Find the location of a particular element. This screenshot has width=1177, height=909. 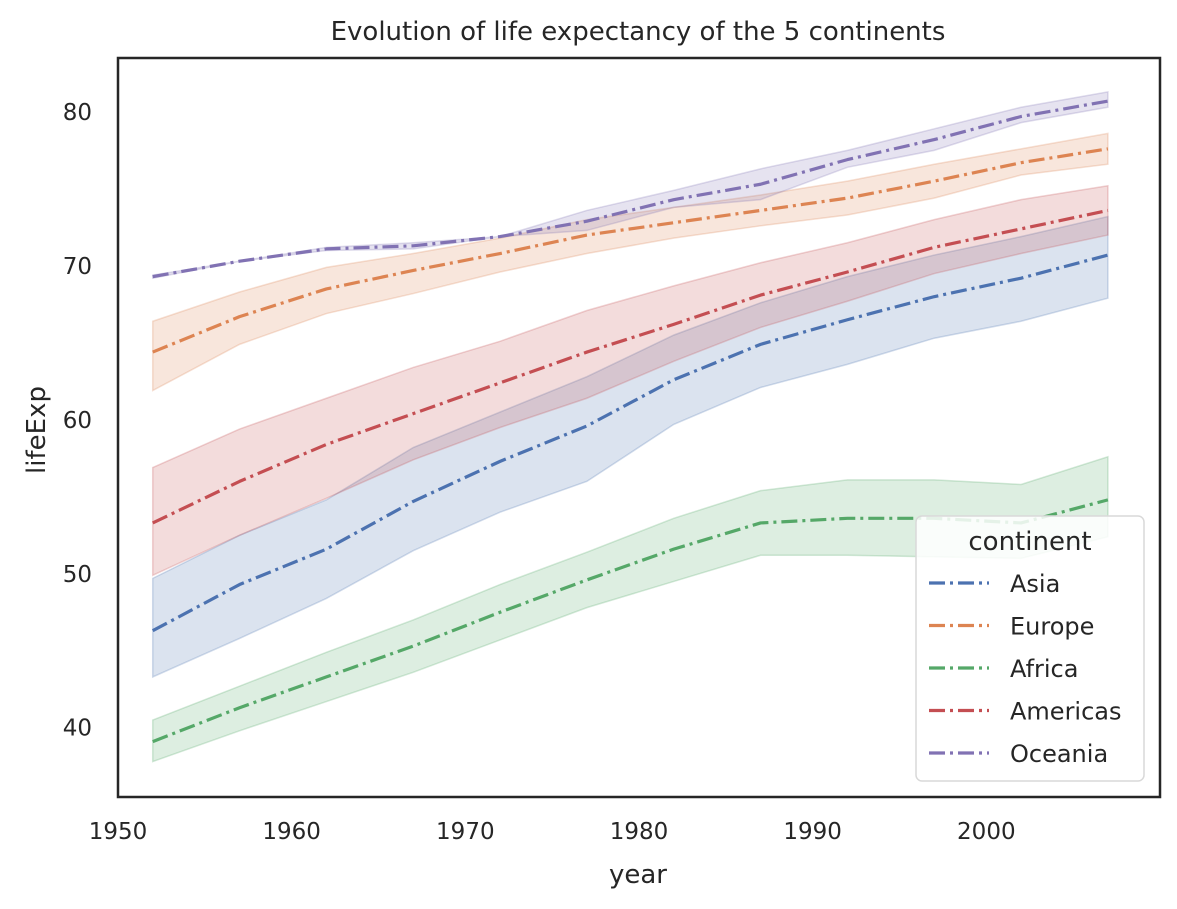

x-axis-label: year is located at coordinates (638, 875).